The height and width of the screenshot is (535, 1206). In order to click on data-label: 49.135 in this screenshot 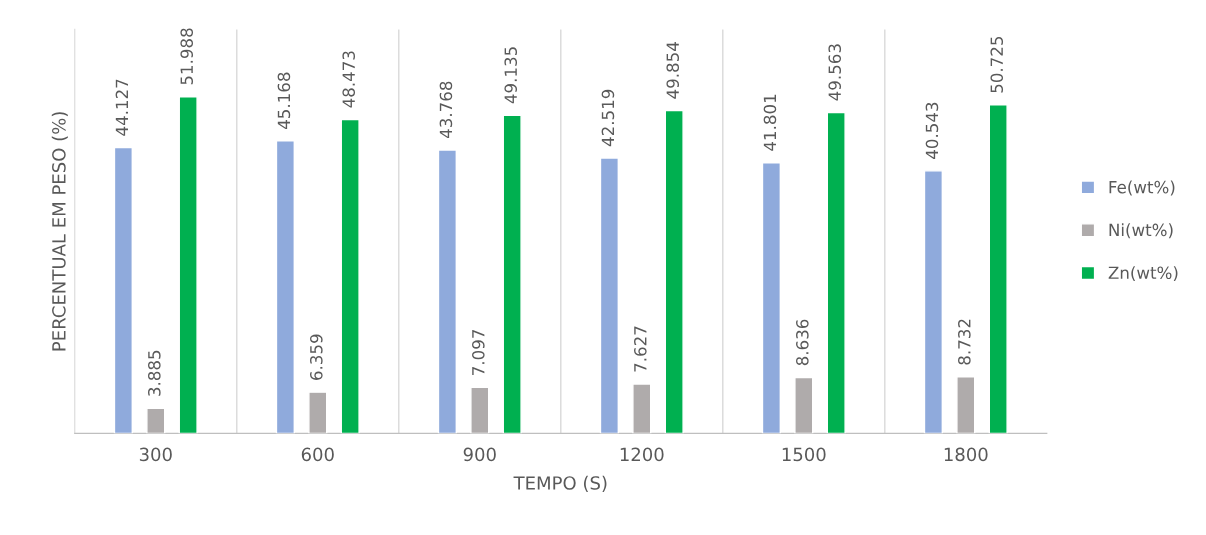, I will do `click(511, 75)`.